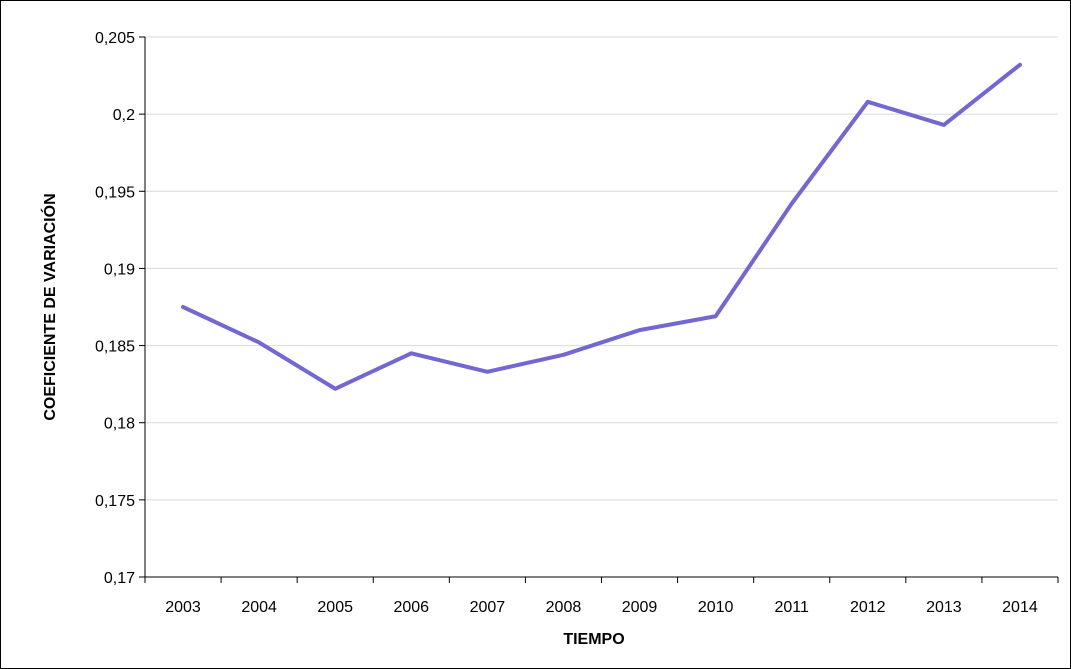  I want to click on y-tick-label: 0,185, so click(115, 347).